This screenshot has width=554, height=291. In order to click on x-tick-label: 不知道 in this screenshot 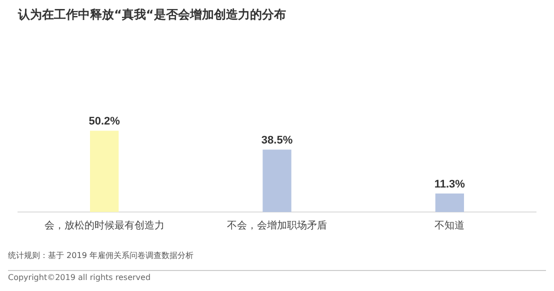, I will do `click(449, 226)`.